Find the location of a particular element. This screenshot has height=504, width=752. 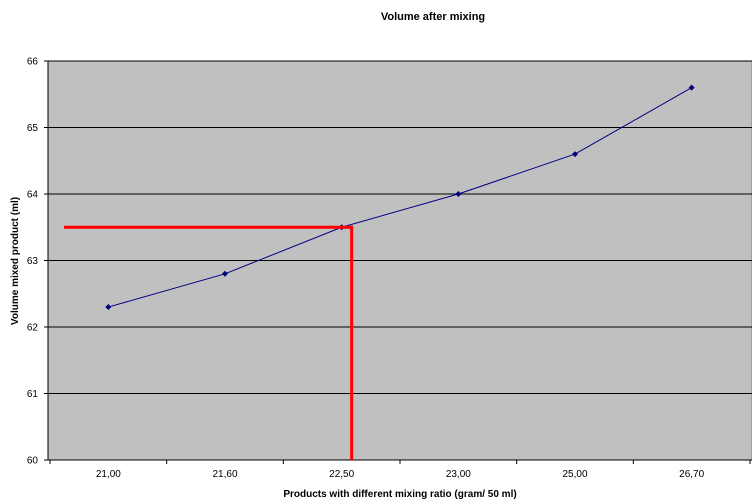

y-tick-label: 62 is located at coordinates (33, 328).